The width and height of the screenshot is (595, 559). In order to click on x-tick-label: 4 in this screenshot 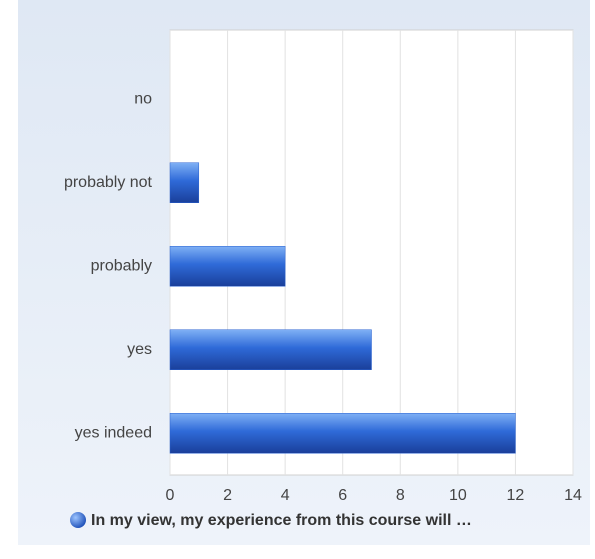, I will do `click(285, 495)`.